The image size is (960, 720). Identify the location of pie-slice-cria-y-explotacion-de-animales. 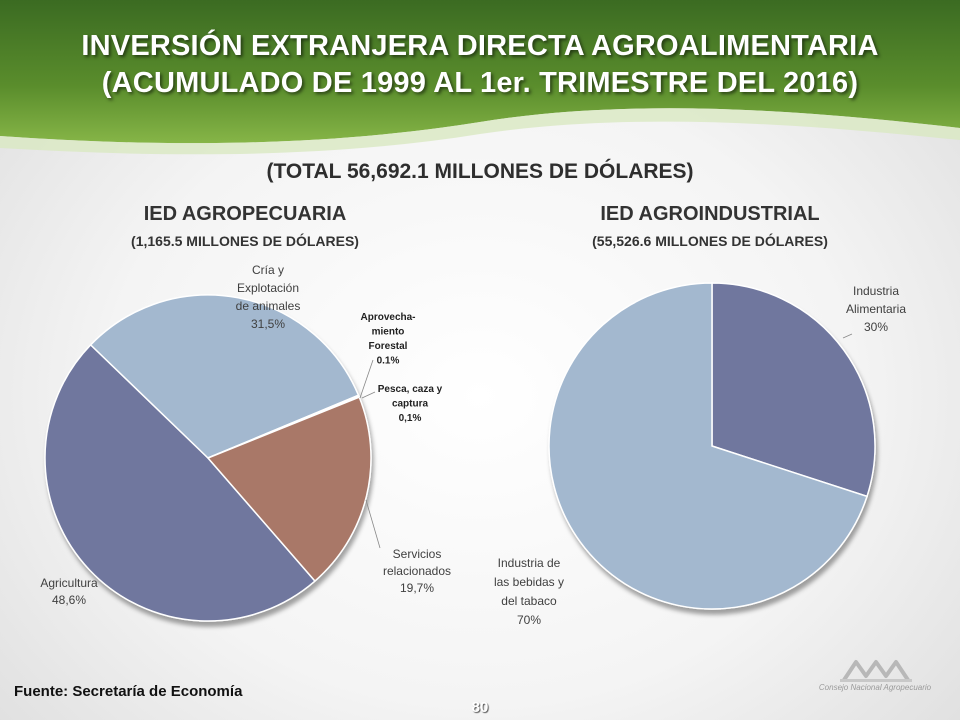
(224, 376).